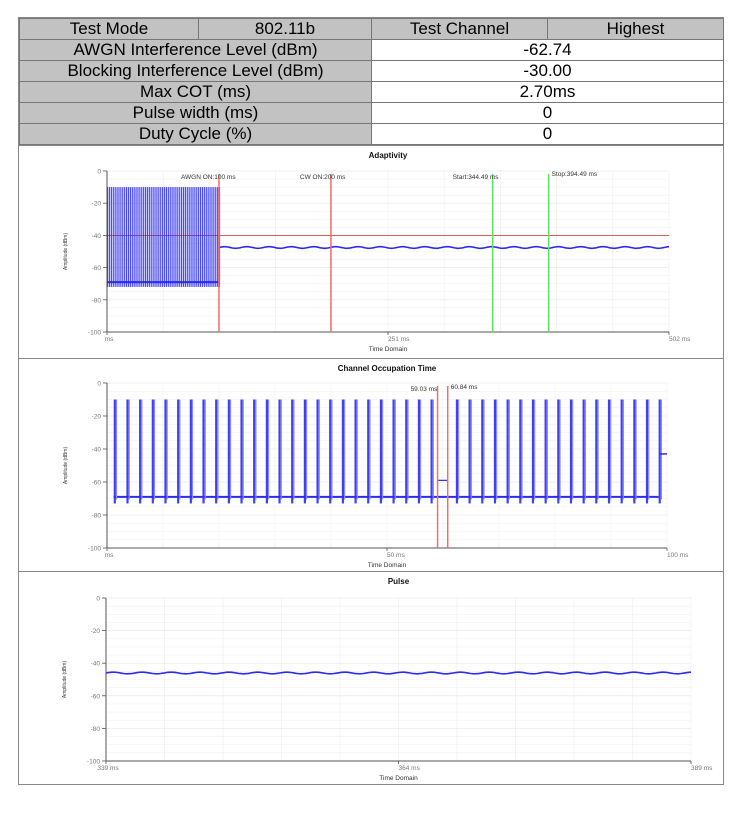 The height and width of the screenshot is (816, 734). Describe the element at coordinates (464, 387) in the screenshot. I see `marker-label: 60.84 ms` at that location.